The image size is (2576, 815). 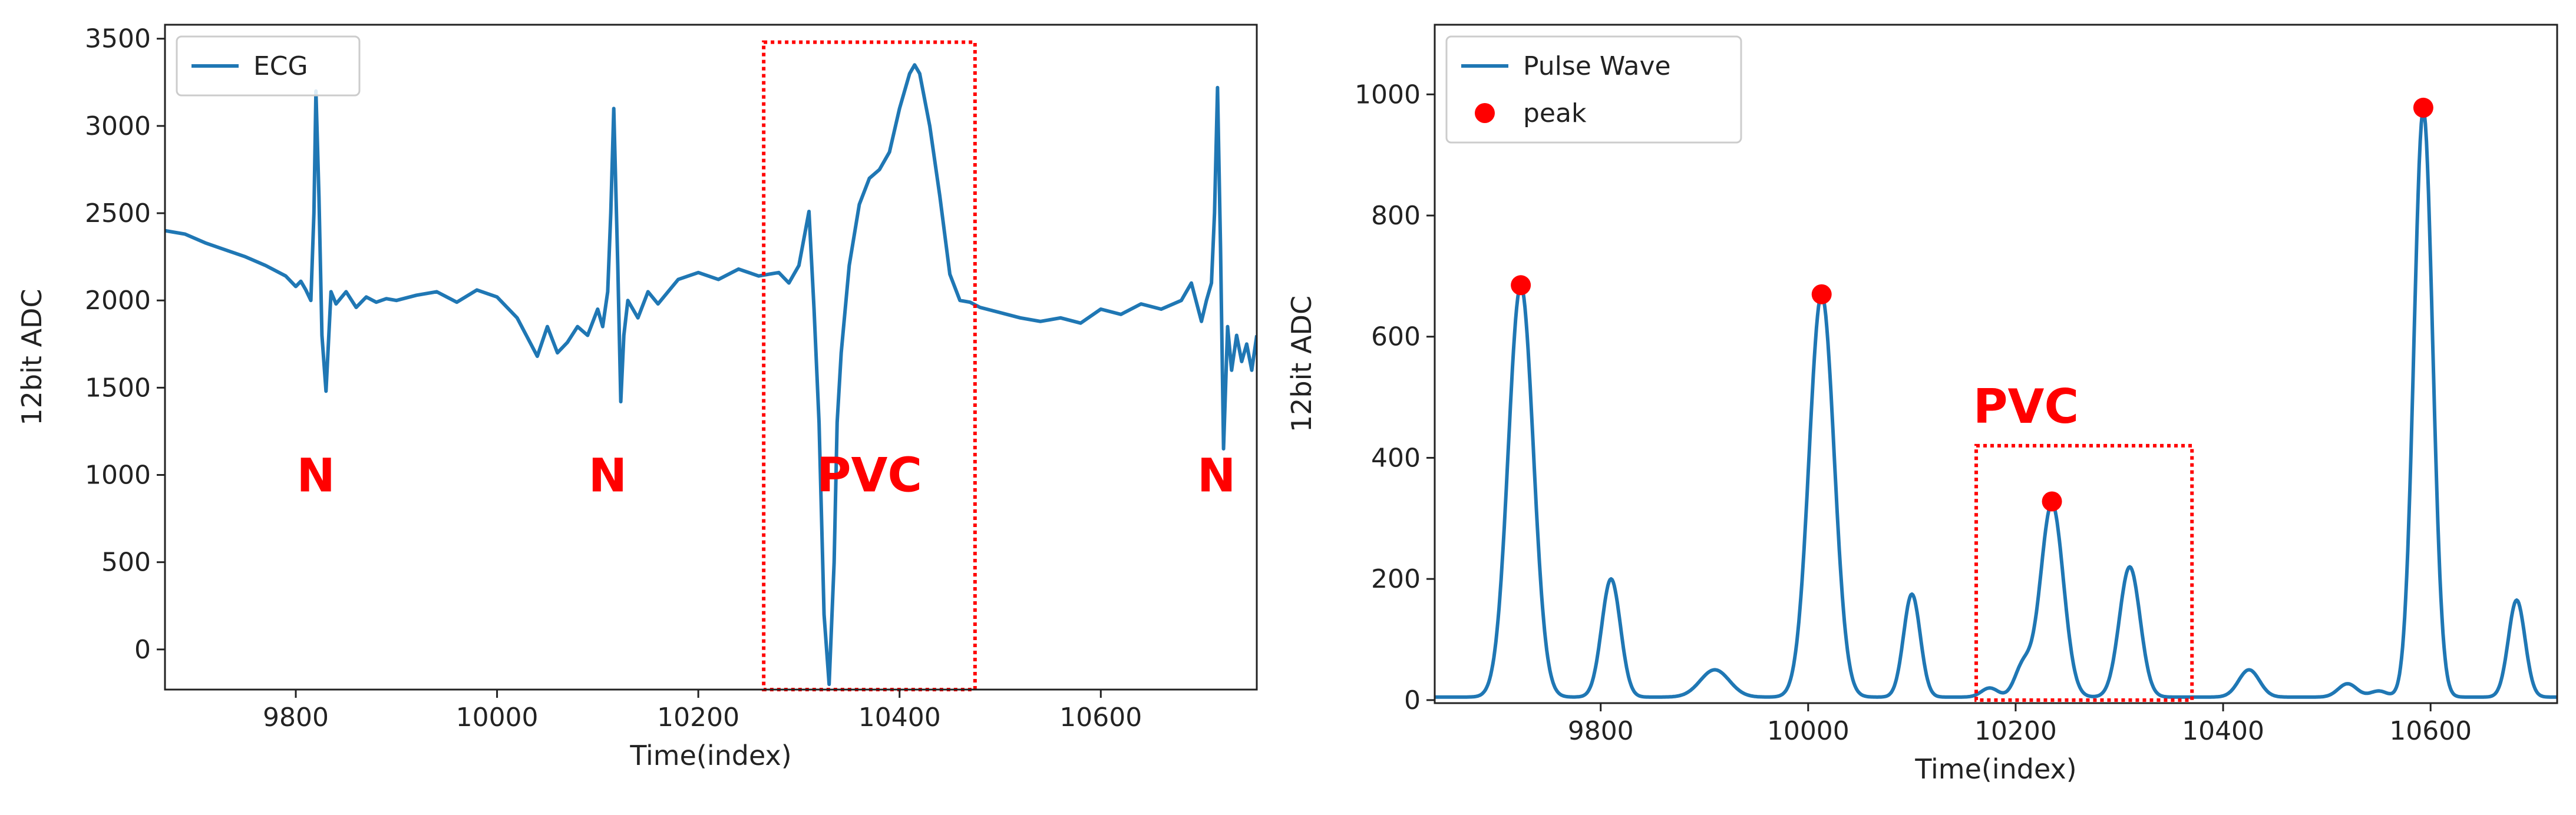 What do you see at coordinates (118, 301) in the screenshot?
I see `y-tick-label: 2000` at bounding box center [118, 301].